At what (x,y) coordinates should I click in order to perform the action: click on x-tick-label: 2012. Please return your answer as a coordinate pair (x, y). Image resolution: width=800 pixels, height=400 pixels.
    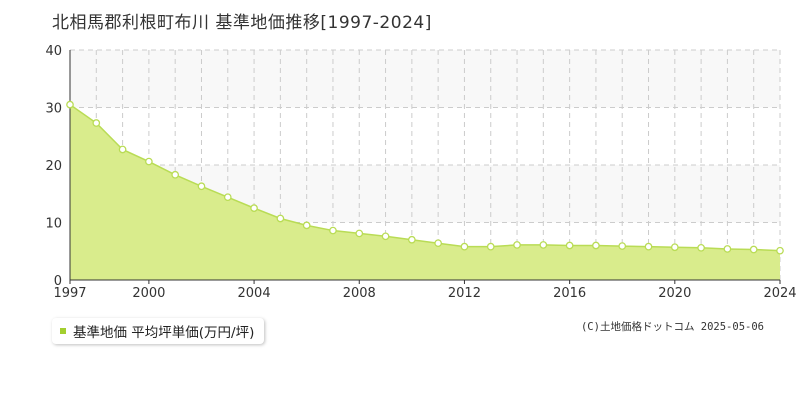
    Looking at the image, I should click on (464, 293).